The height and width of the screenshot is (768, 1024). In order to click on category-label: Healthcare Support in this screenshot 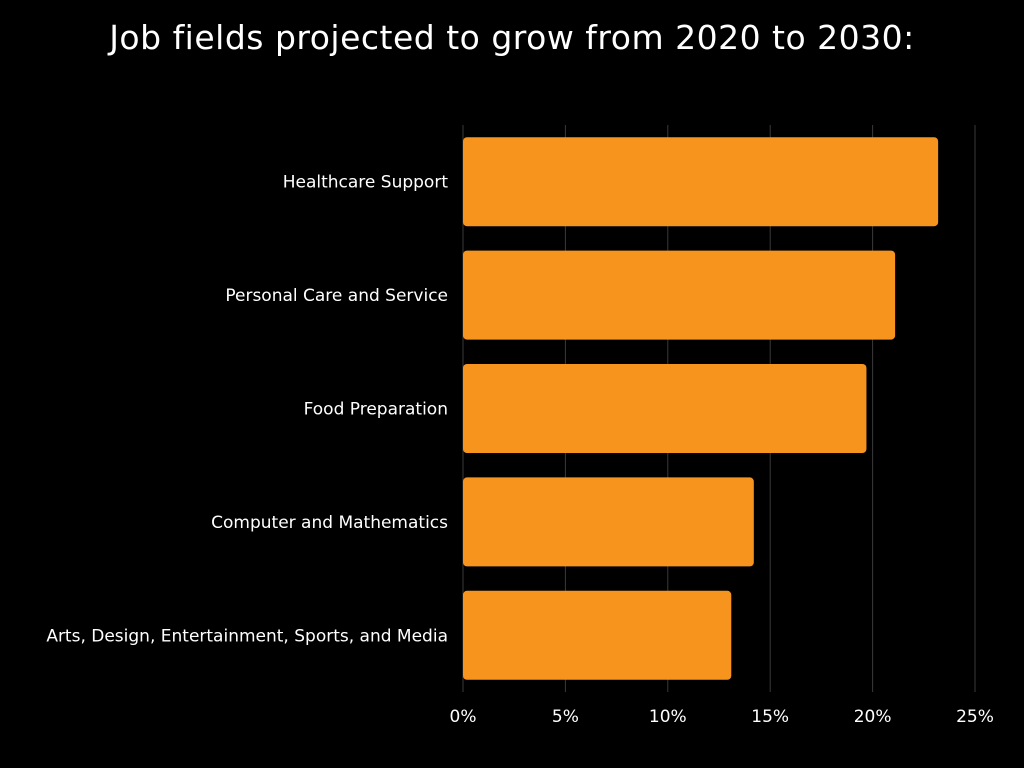, I will do `click(366, 183)`.